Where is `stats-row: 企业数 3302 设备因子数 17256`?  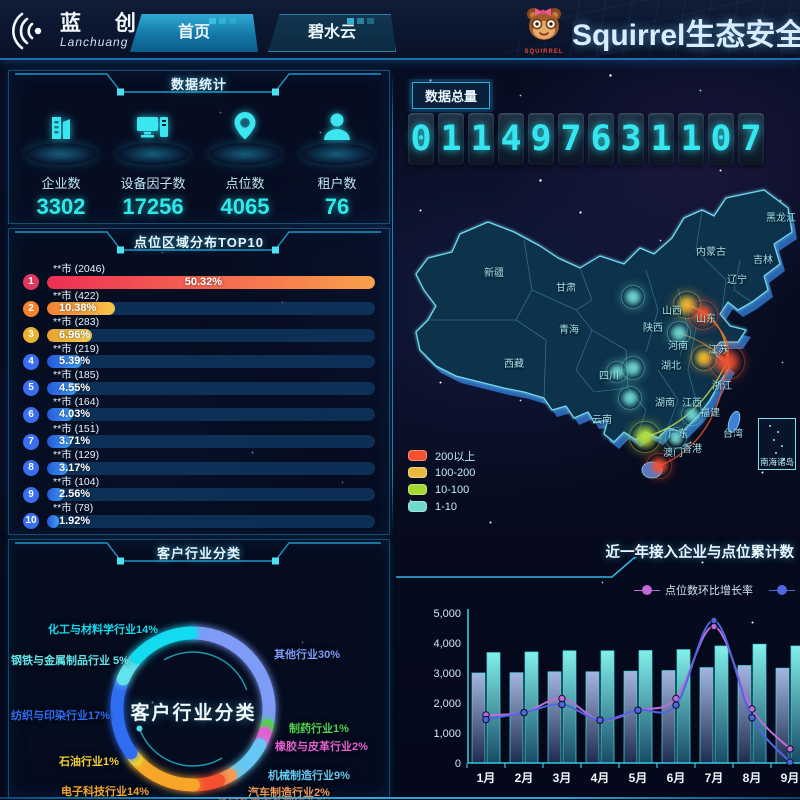 stats-row: 企业数 3302 设备因子数 17256 is located at coordinates (199, 160).